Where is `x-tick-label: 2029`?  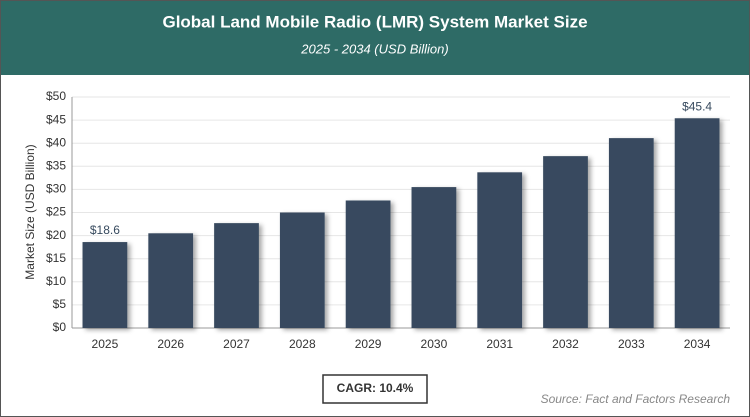
x-tick-label: 2029 is located at coordinates (368, 344).